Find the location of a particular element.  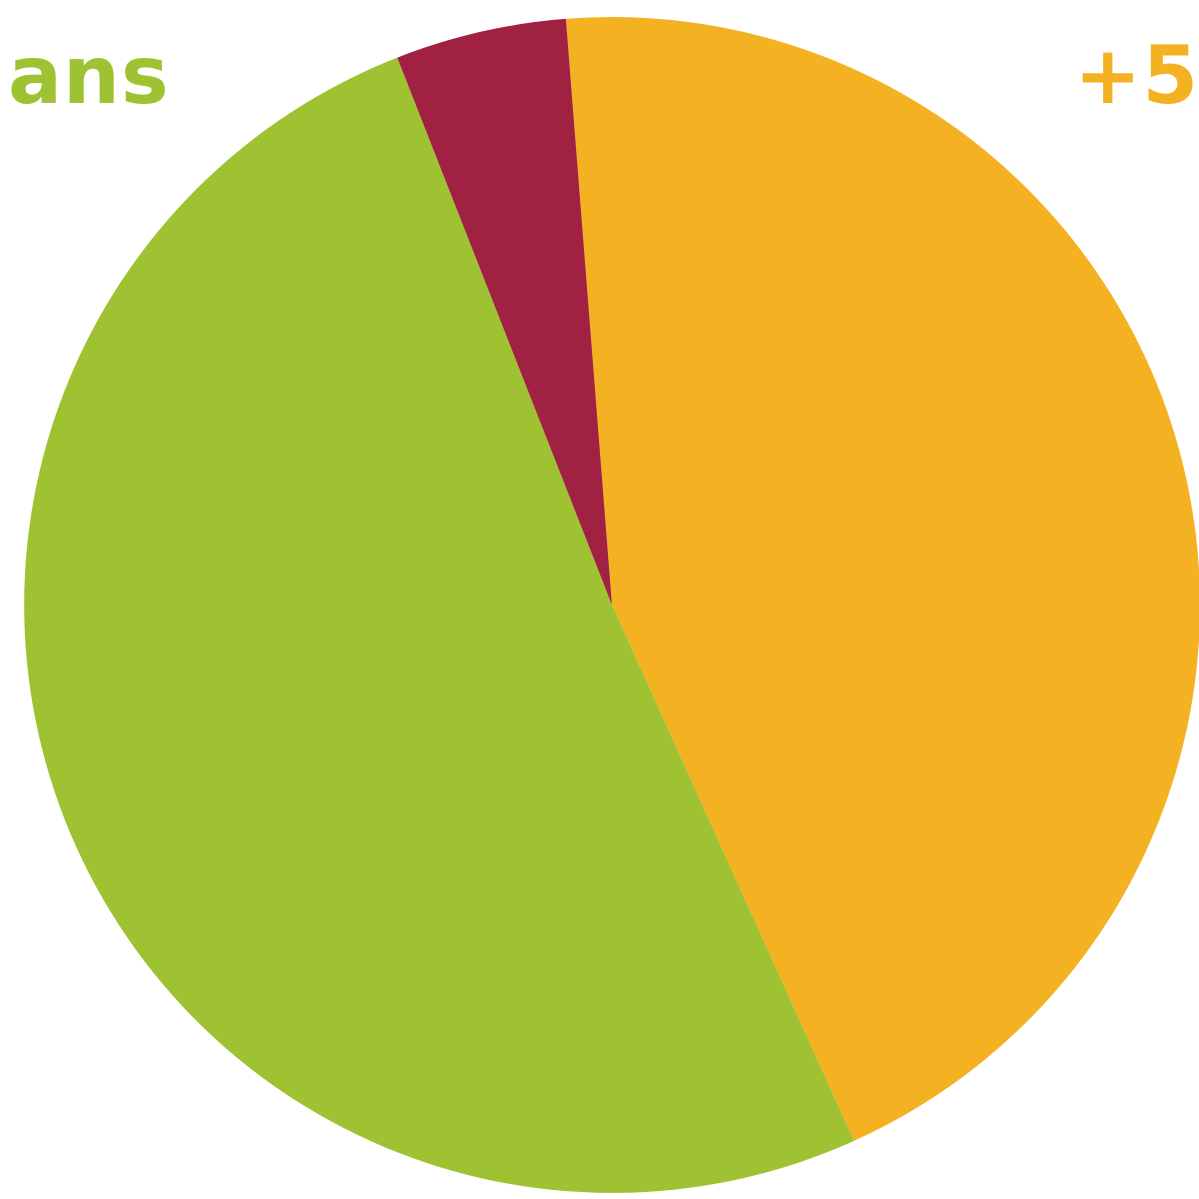

label-left-ans: ans is located at coordinates (89, 75).